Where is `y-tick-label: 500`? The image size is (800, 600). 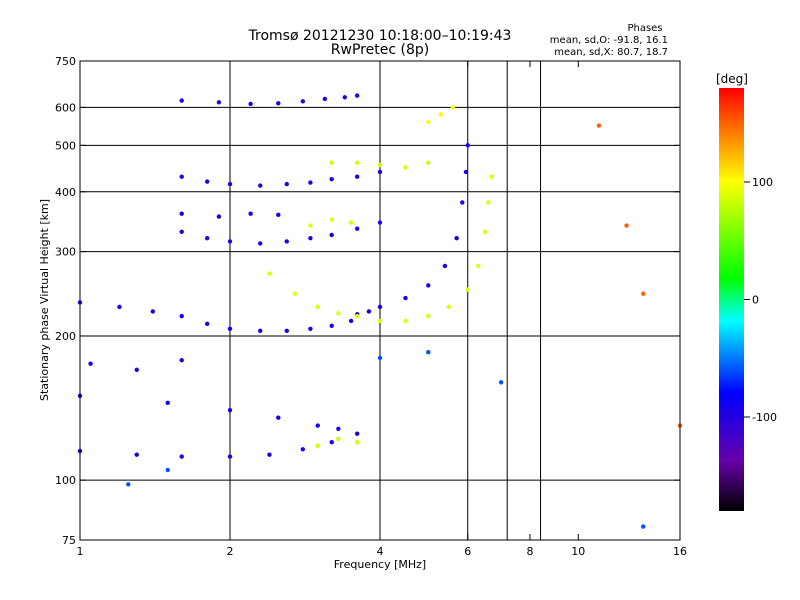 y-tick-label: 500 is located at coordinates (65, 145).